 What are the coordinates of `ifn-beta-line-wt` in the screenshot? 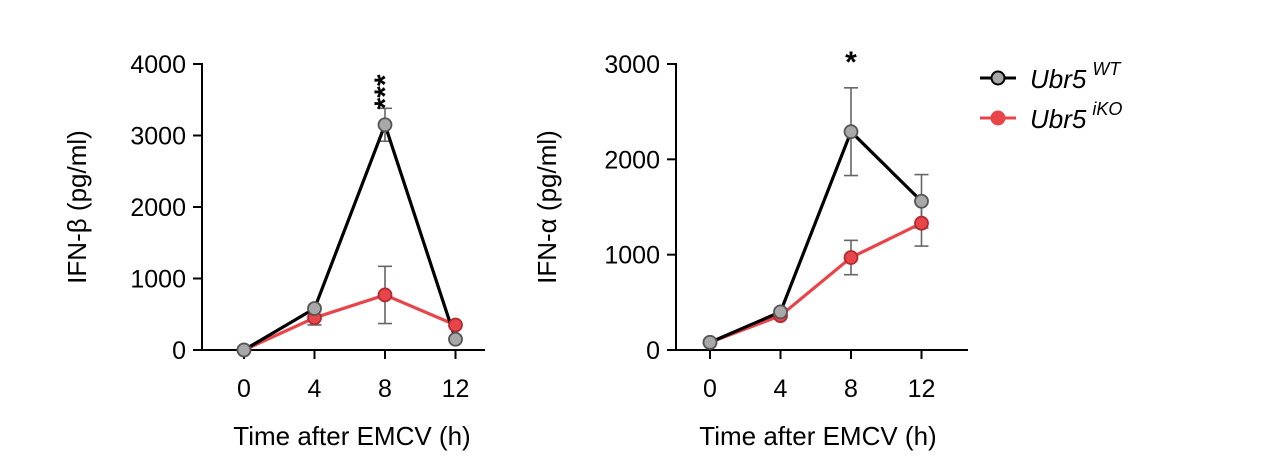 It's located at (350, 237).